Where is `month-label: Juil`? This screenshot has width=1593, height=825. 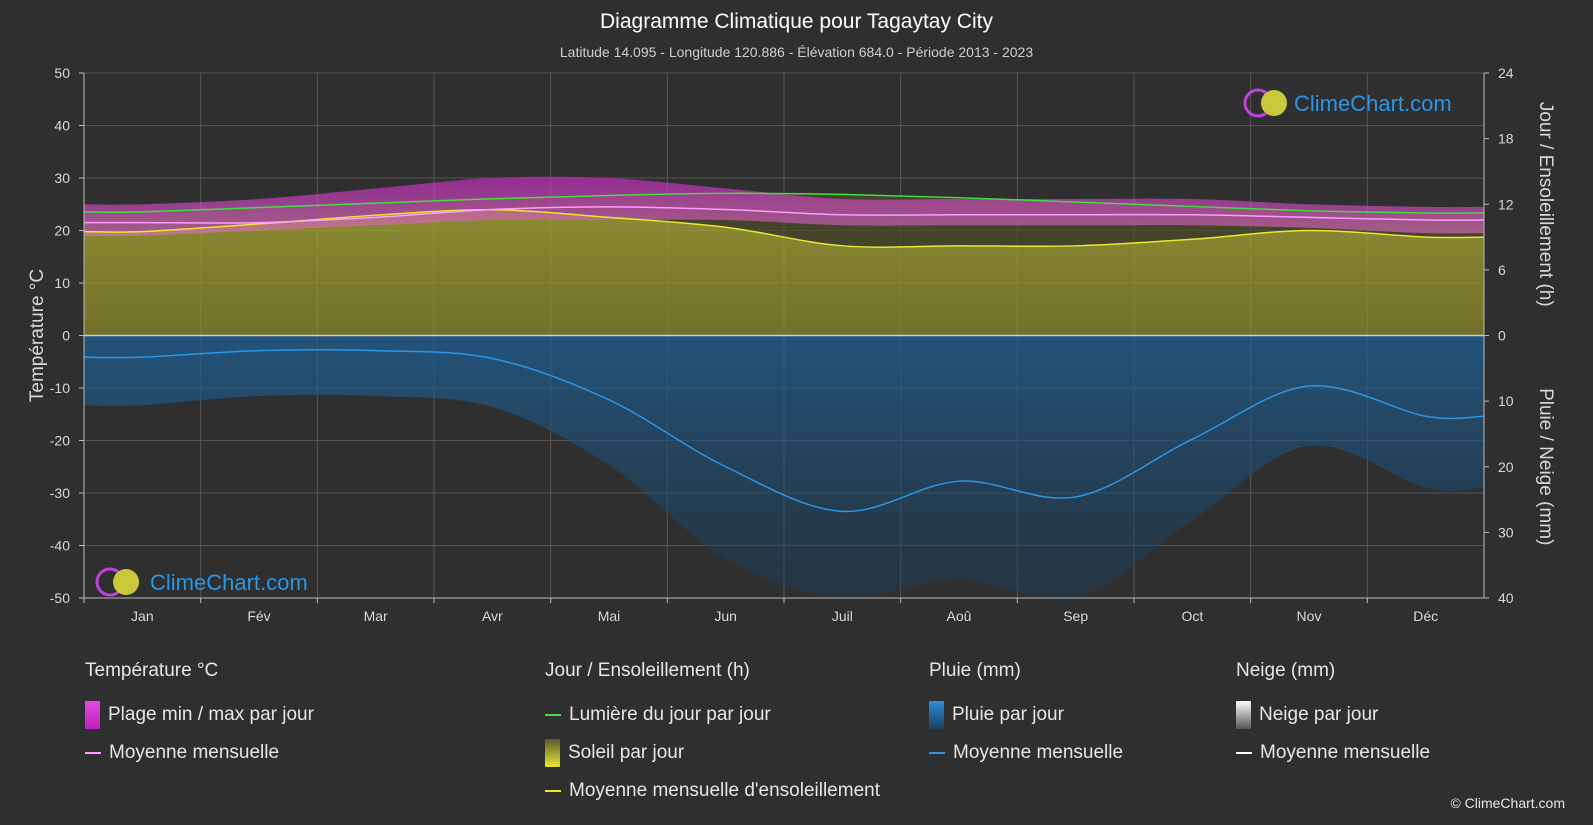
month-label: Juil is located at coordinates (842, 616).